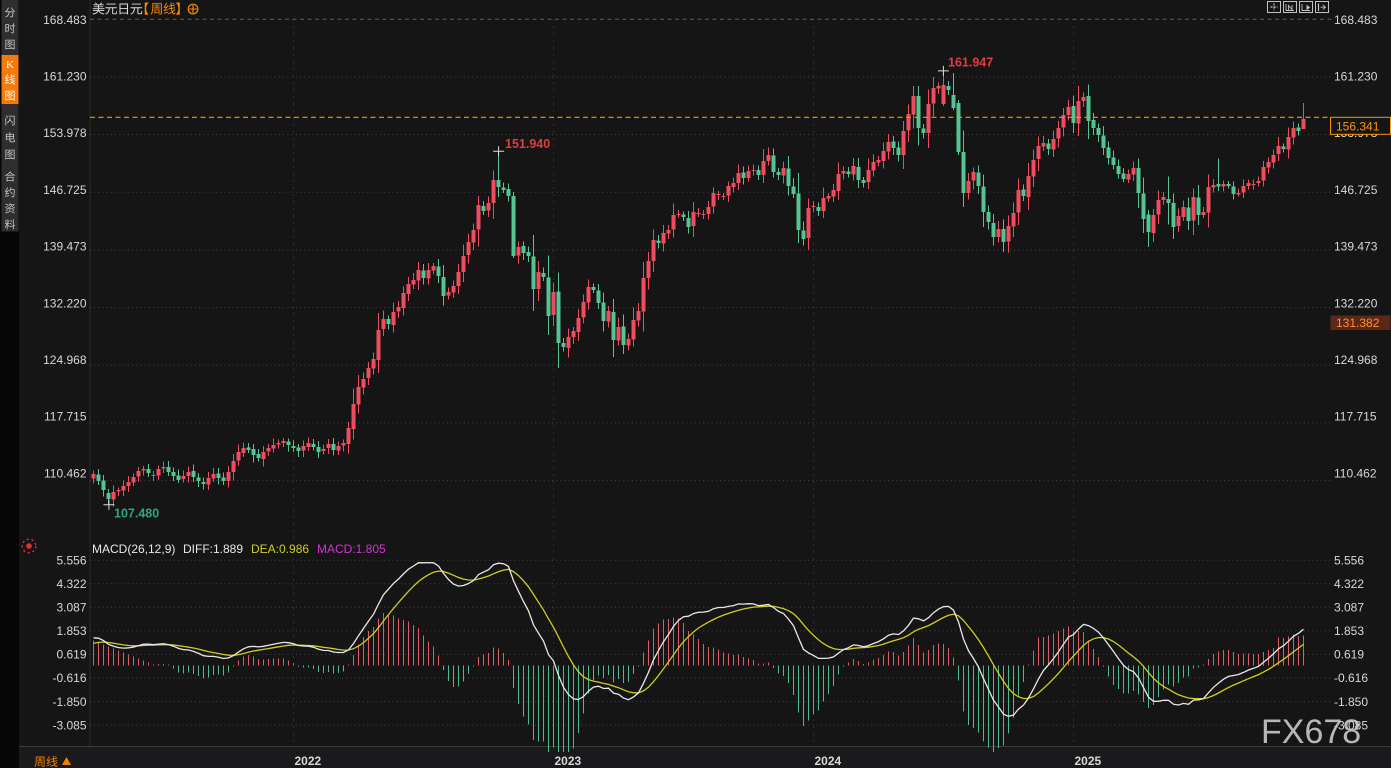 The height and width of the screenshot is (768, 1391). Describe the element at coordinates (213, 549) in the screenshot. I see `svg-text: DIFF:1.889` at that location.